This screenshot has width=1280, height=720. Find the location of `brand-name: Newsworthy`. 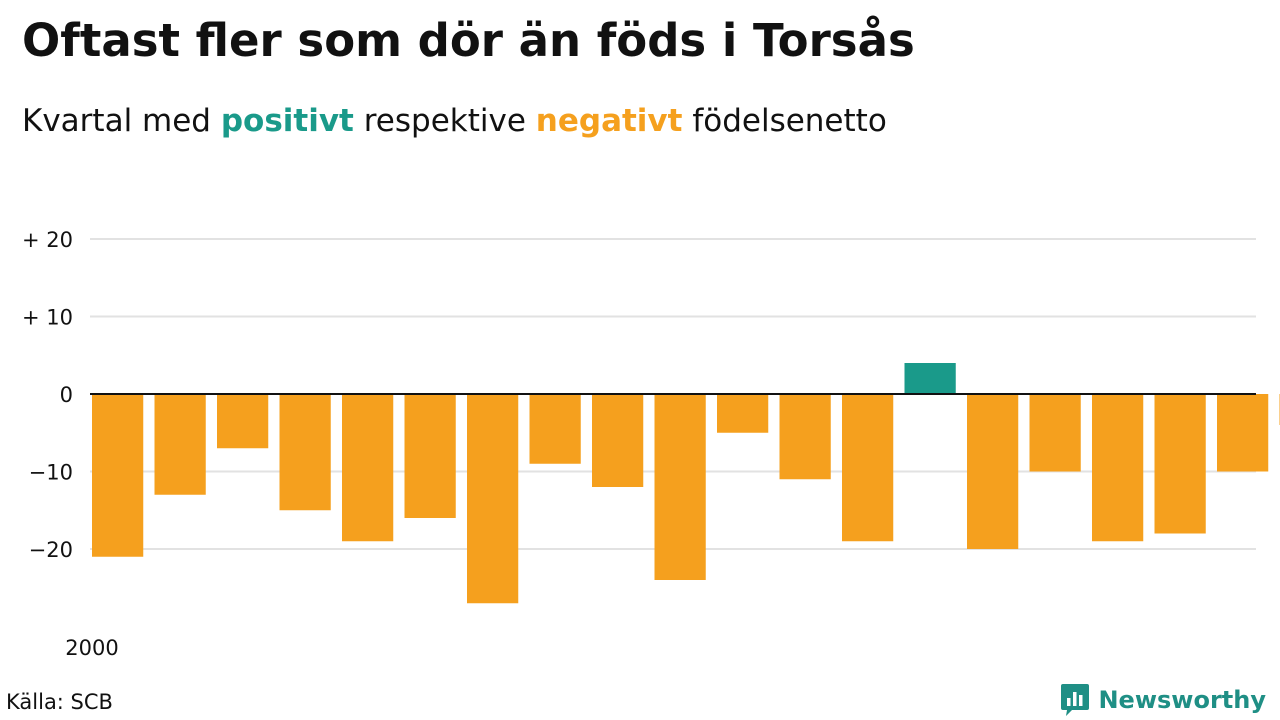

brand-name: Newsworthy is located at coordinates (1182, 700).